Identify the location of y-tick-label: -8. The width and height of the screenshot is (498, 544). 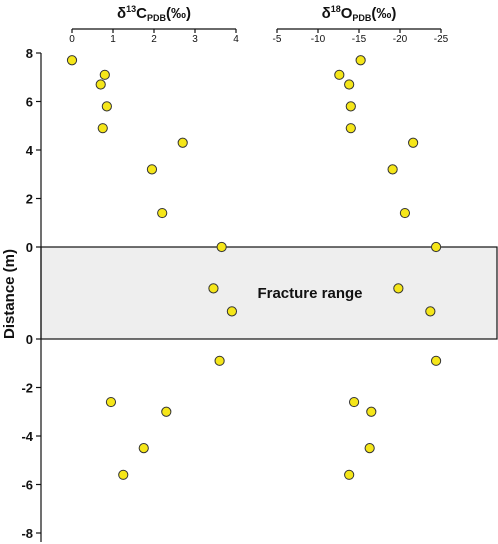
(27, 533).